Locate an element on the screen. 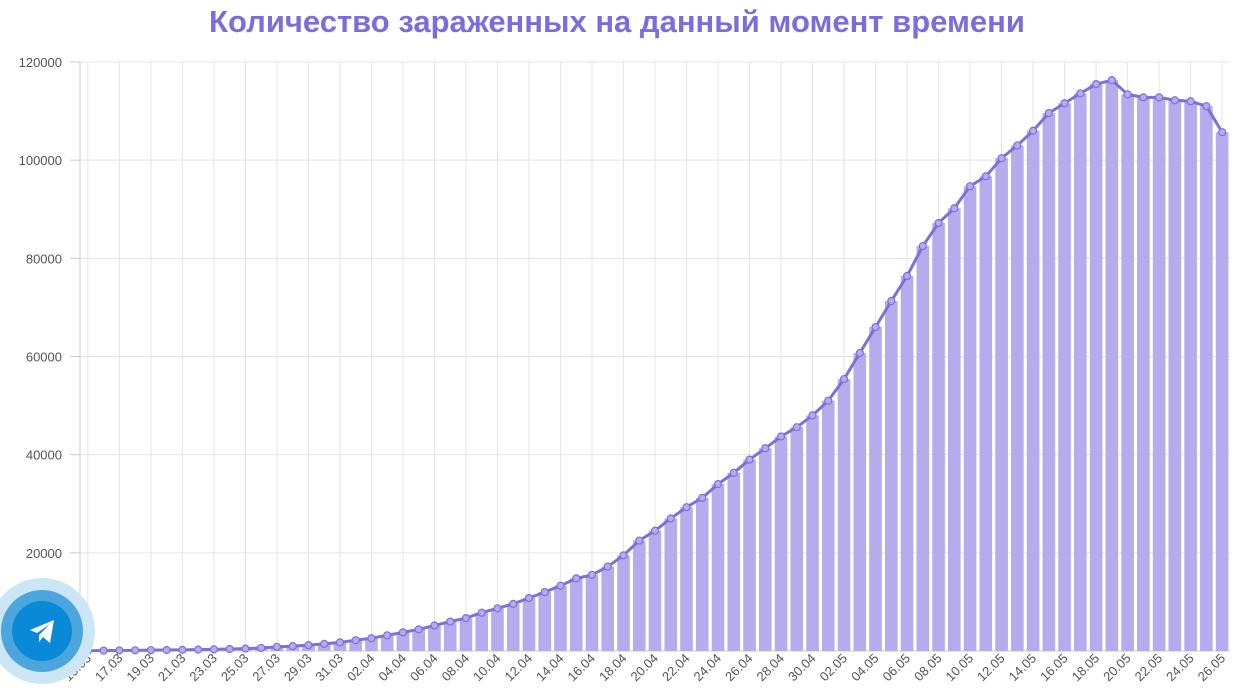  x-tick-label: 16.05 is located at coordinates (1054, 668).